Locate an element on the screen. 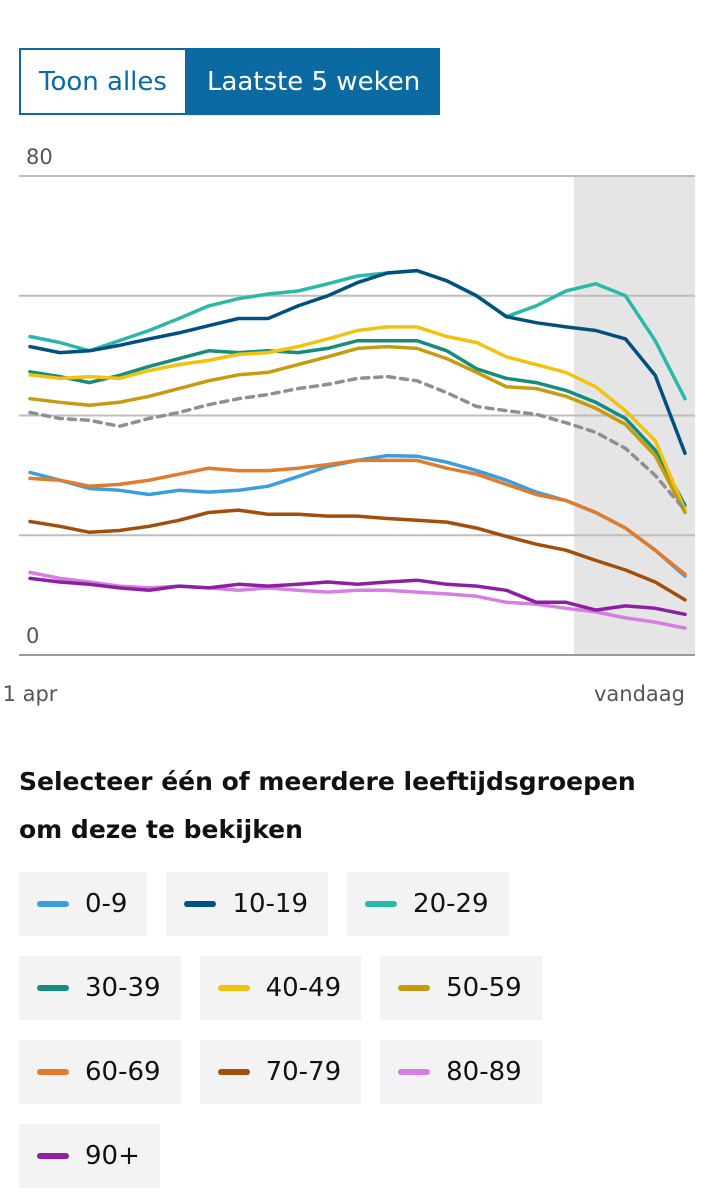 Image resolution: width=727 pixels, height=1200 pixels. legend-item: 80-89 is located at coordinates (461, 1072).